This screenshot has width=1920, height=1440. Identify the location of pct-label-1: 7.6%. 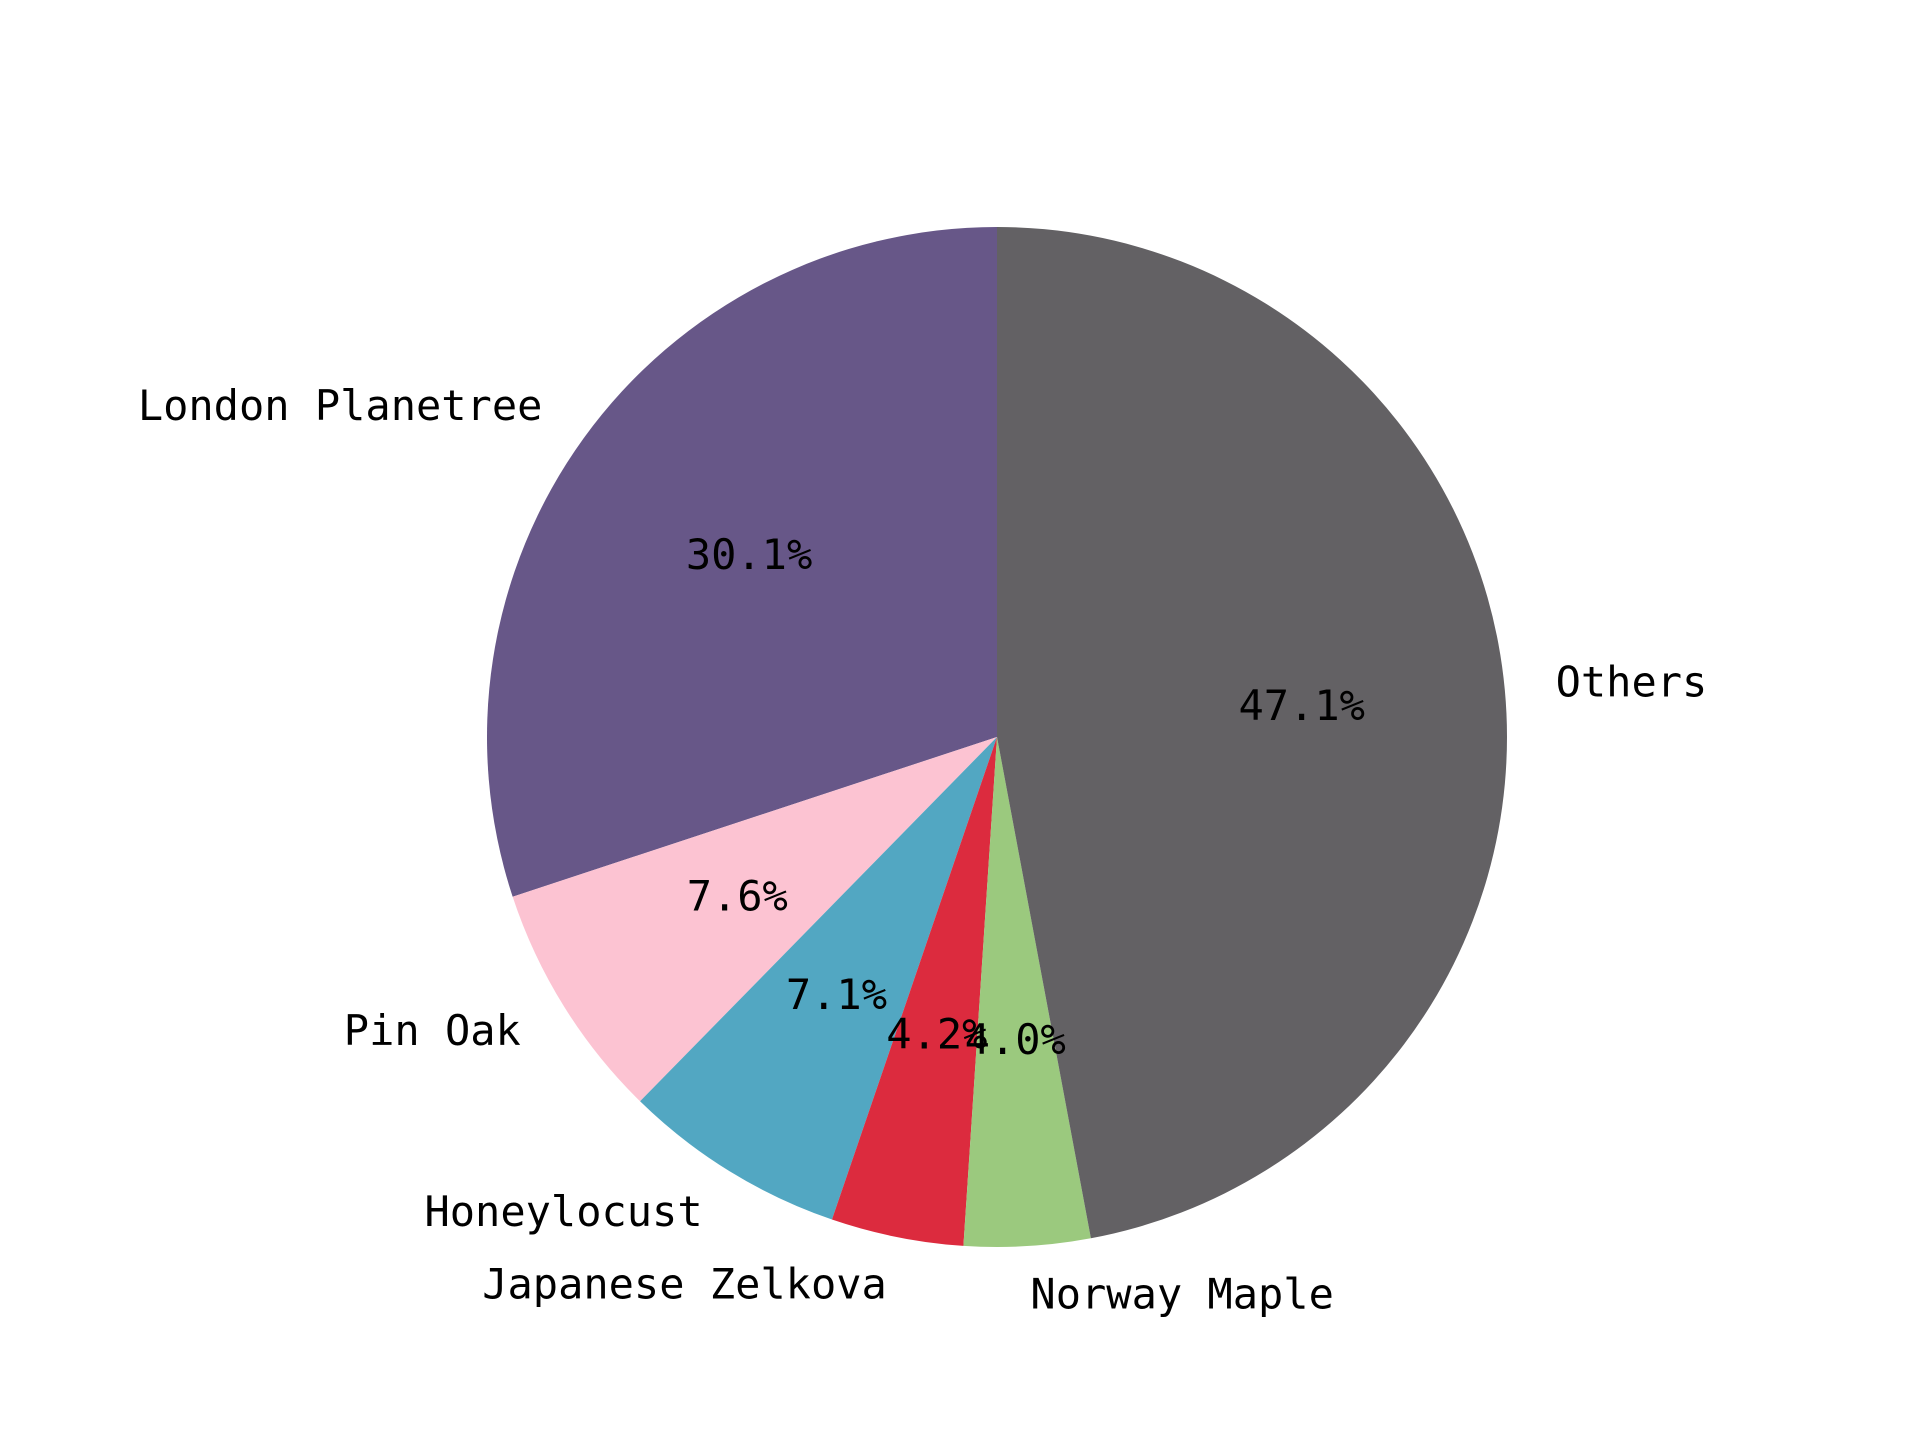
(737, 895).